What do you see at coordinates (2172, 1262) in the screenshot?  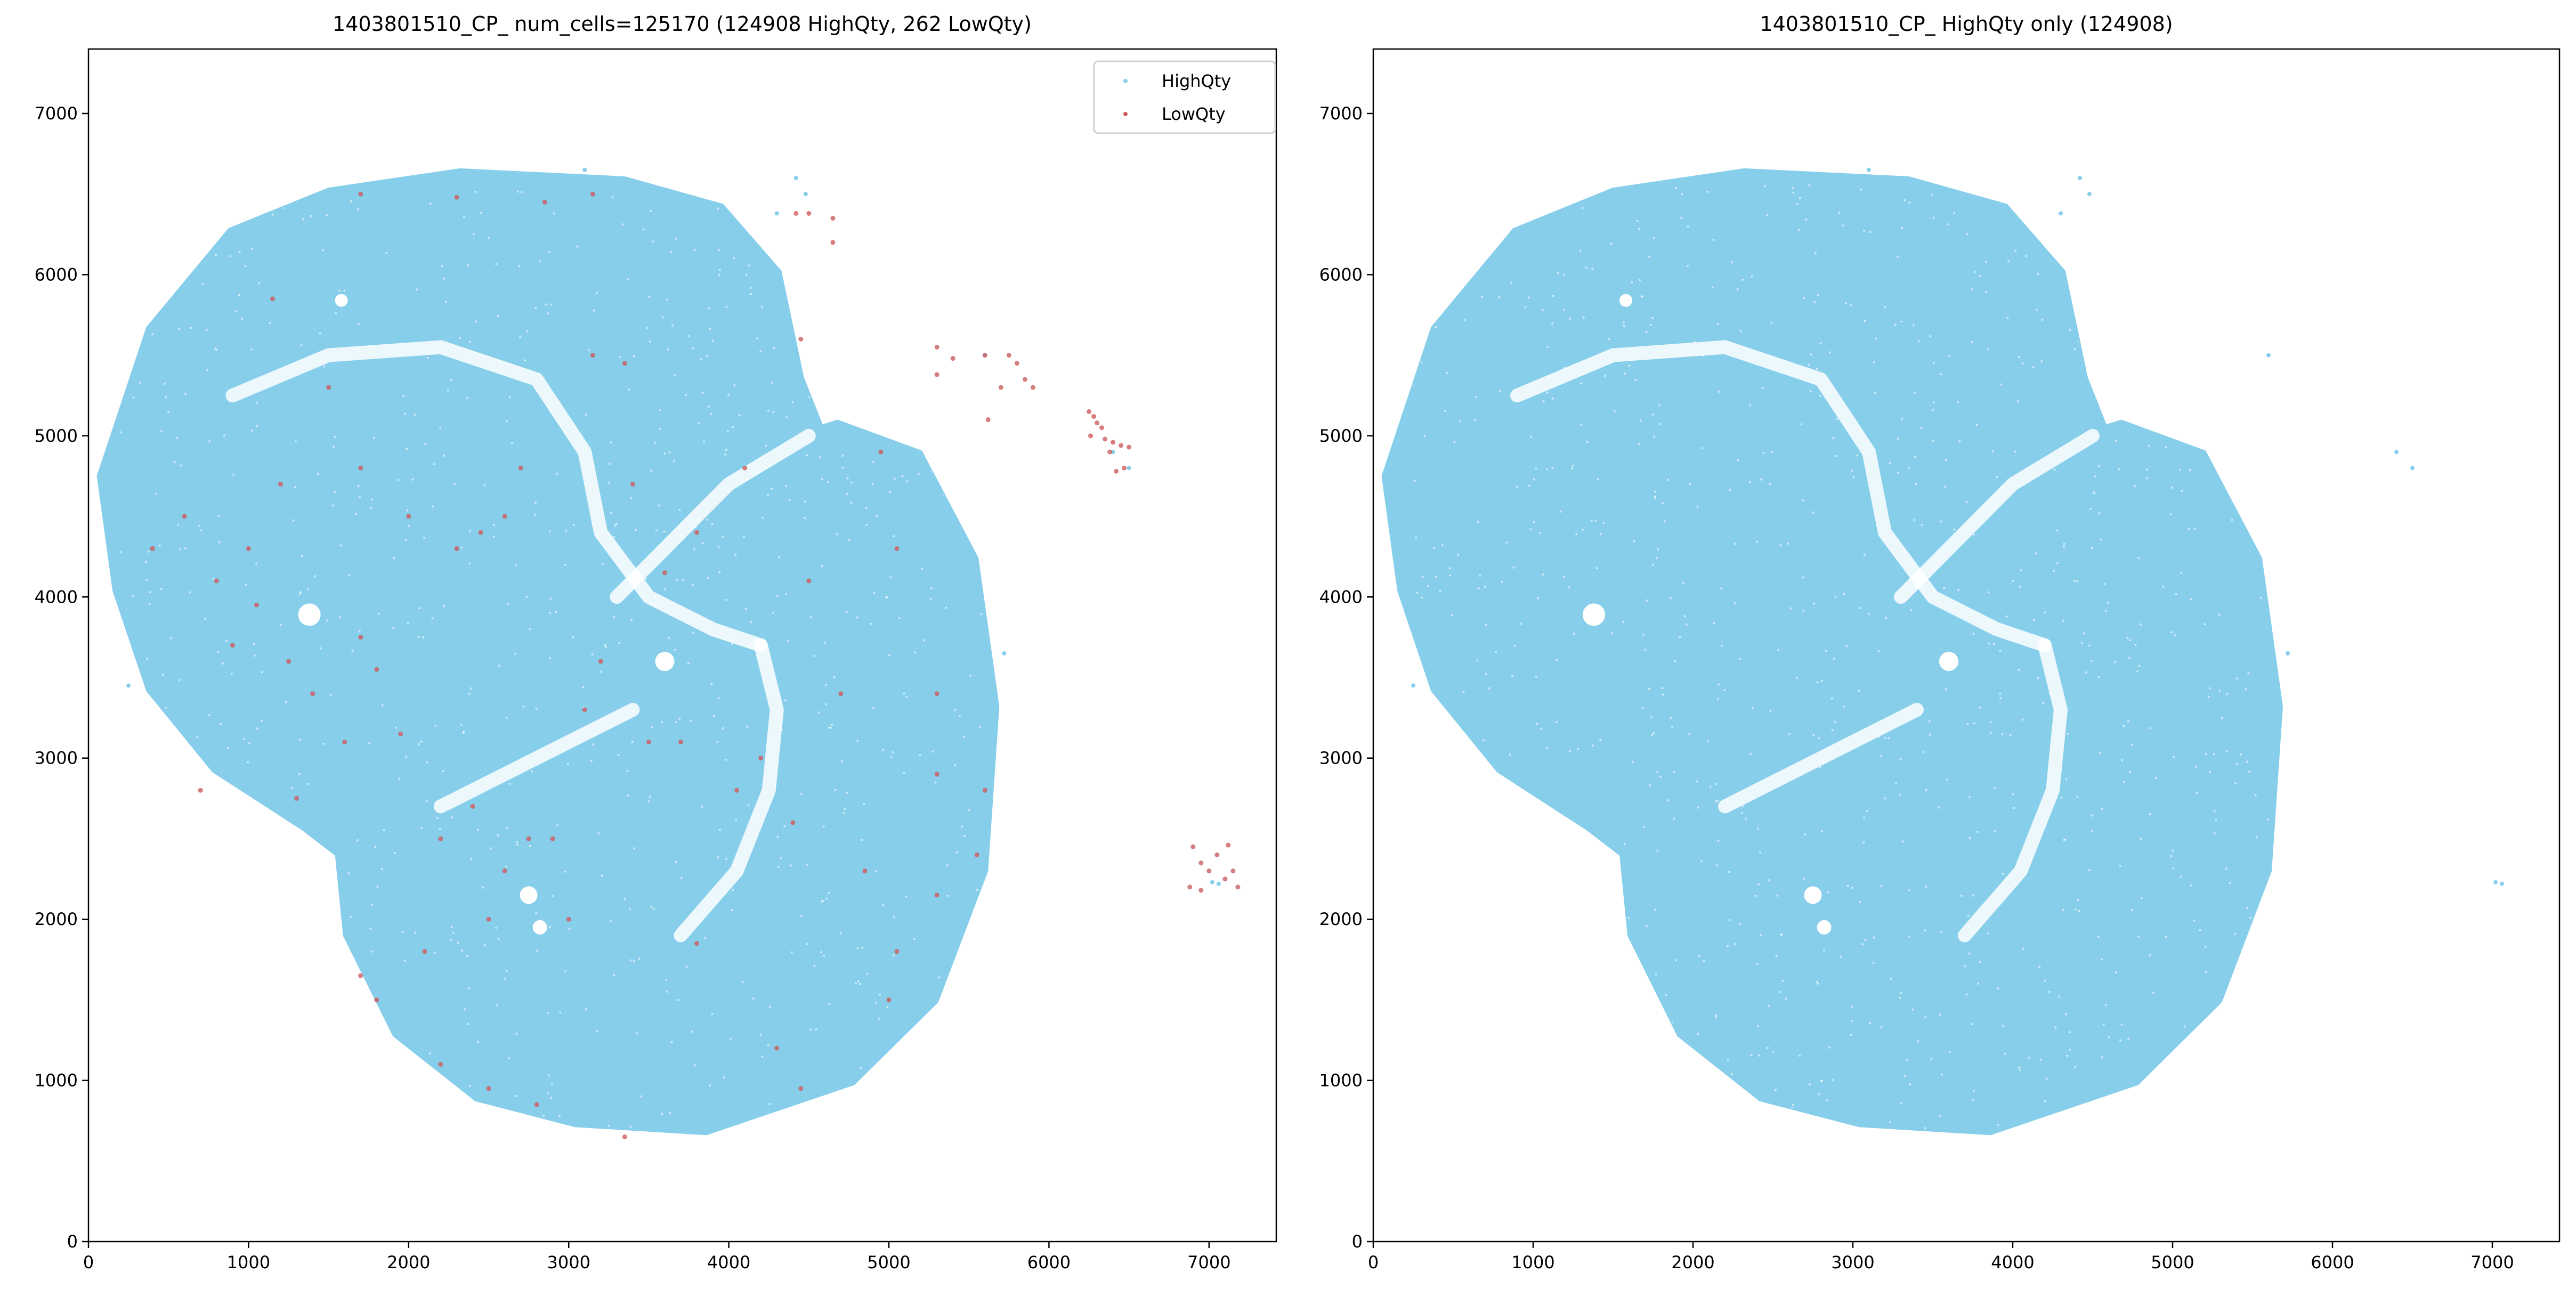 I see `x-tick-label: 5000` at bounding box center [2172, 1262].